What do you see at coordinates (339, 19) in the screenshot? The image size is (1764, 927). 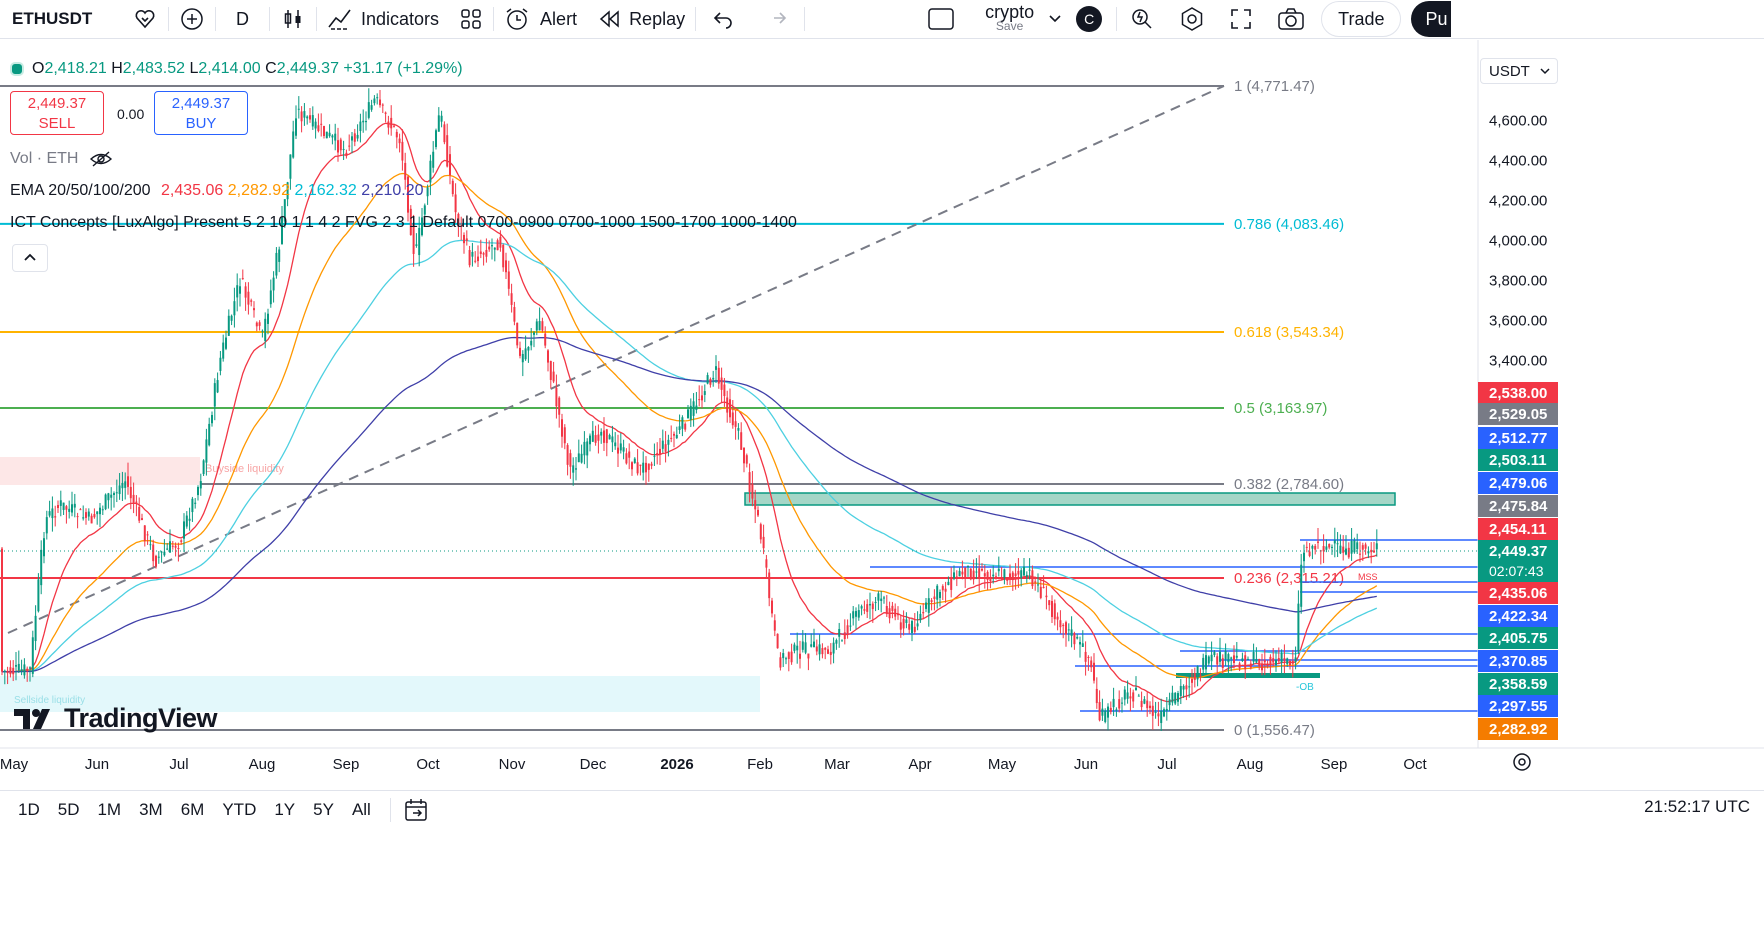 I see `indicators-icon` at bounding box center [339, 19].